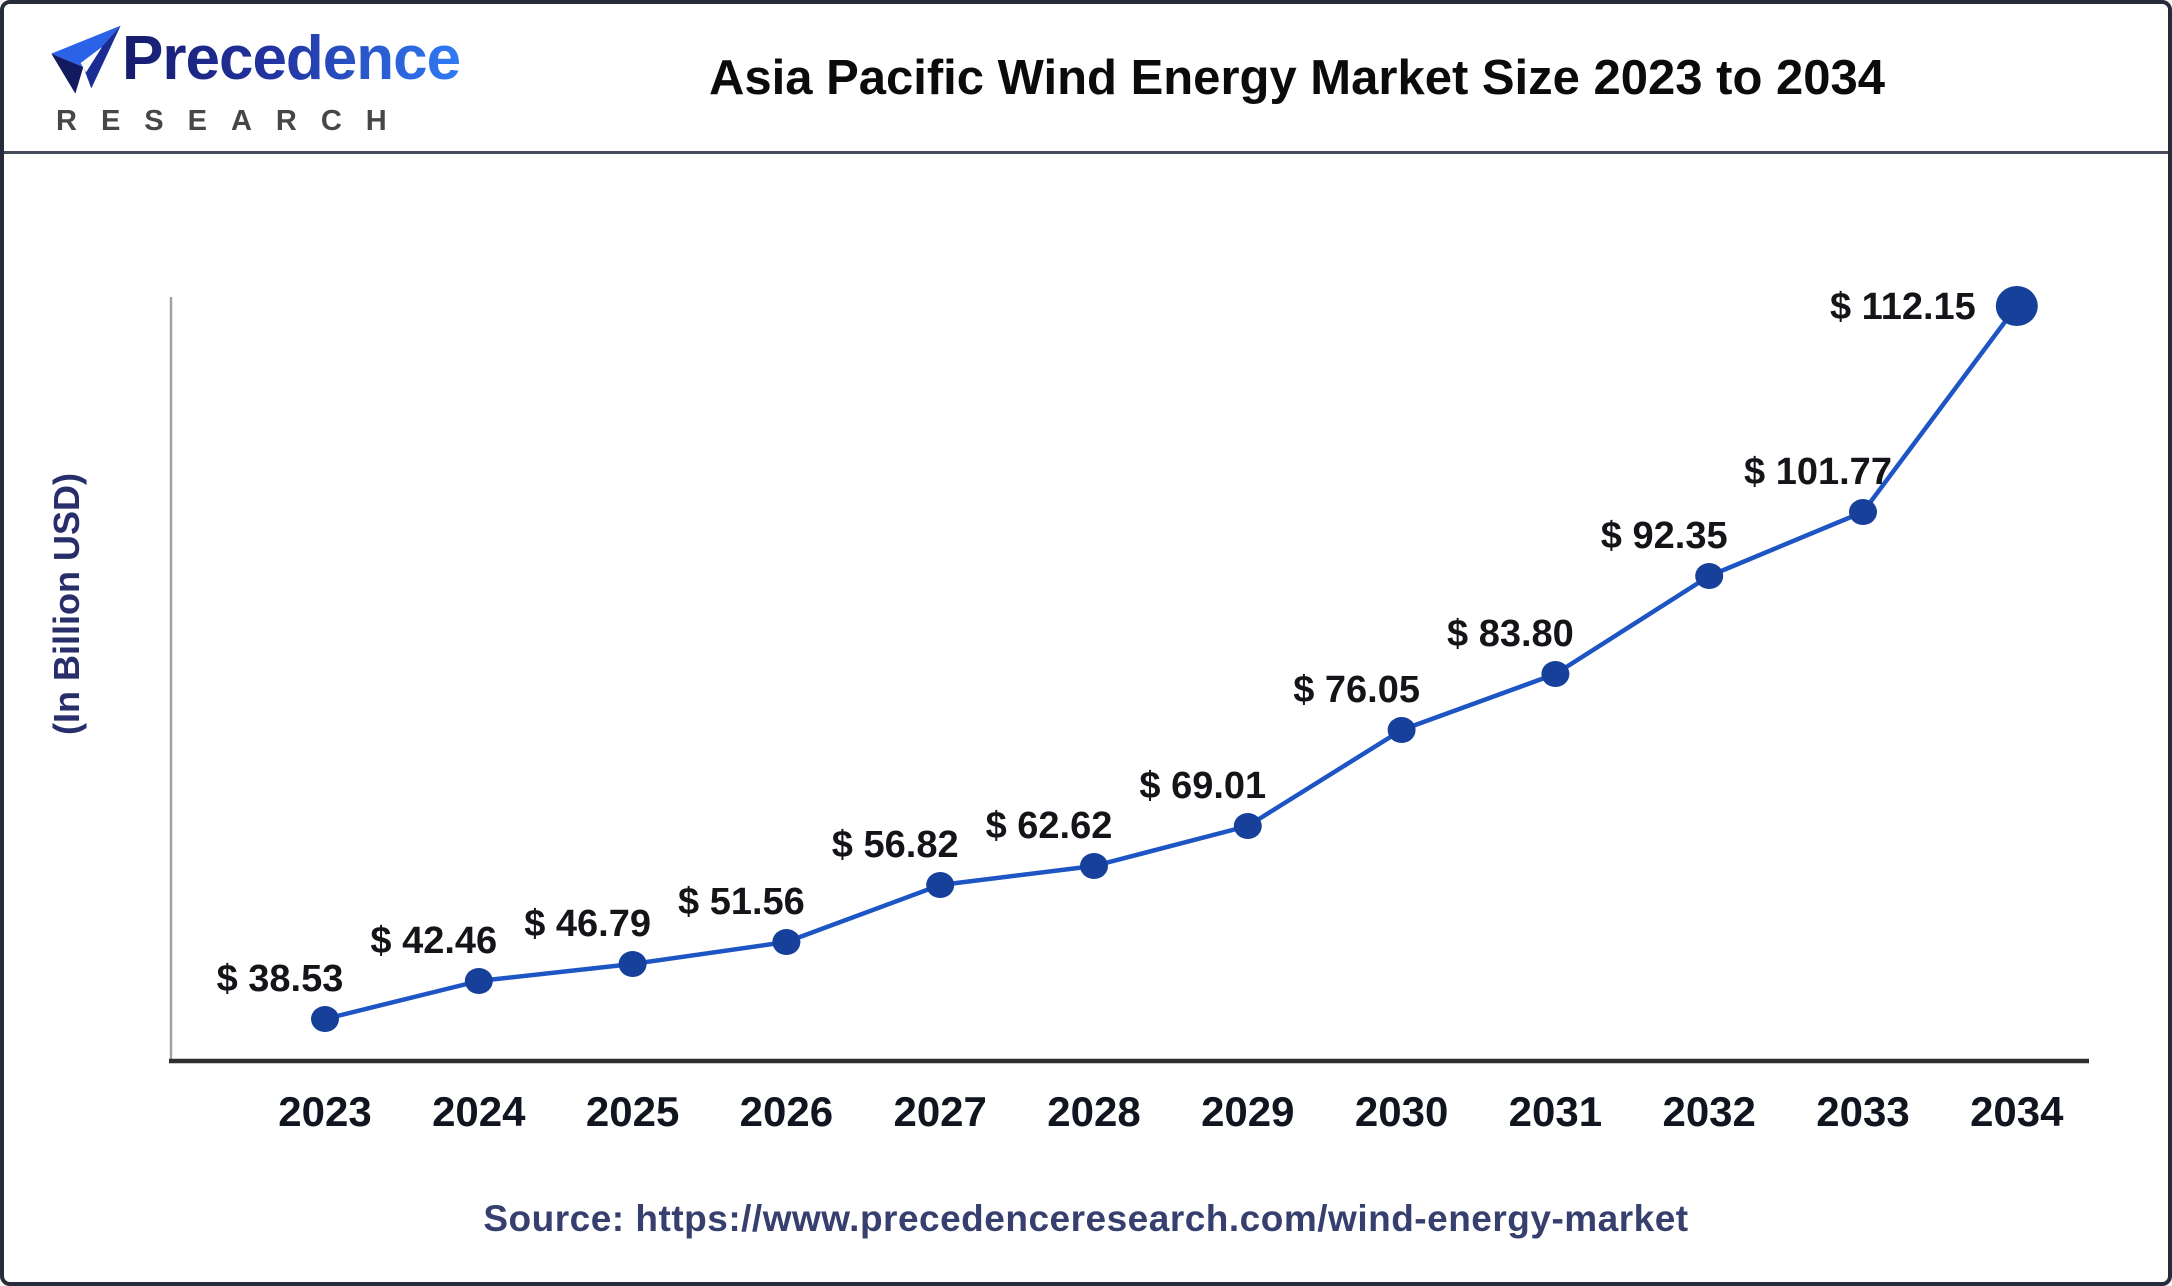  What do you see at coordinates (632, 964) in the screenshot?
I see `data-point-2025` at bounding box center [632, 964].